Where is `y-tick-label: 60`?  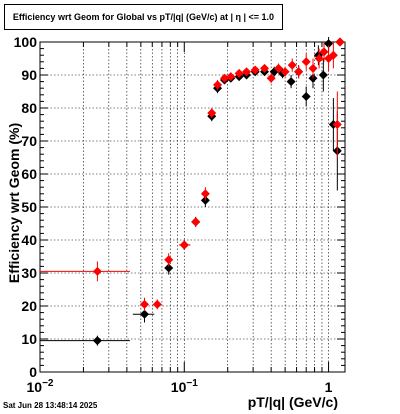 y-tick-label: 60 is located at coordinates (29, 174).